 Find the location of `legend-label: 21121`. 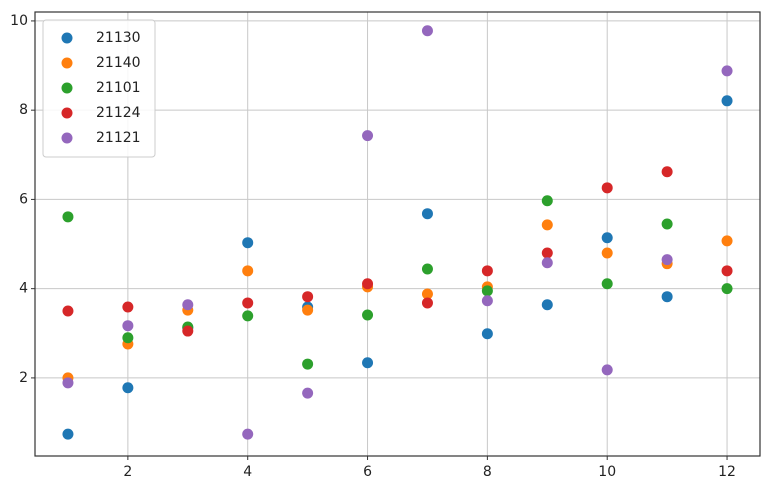

legend-label: 21121 is located at coordinates (118, 138).